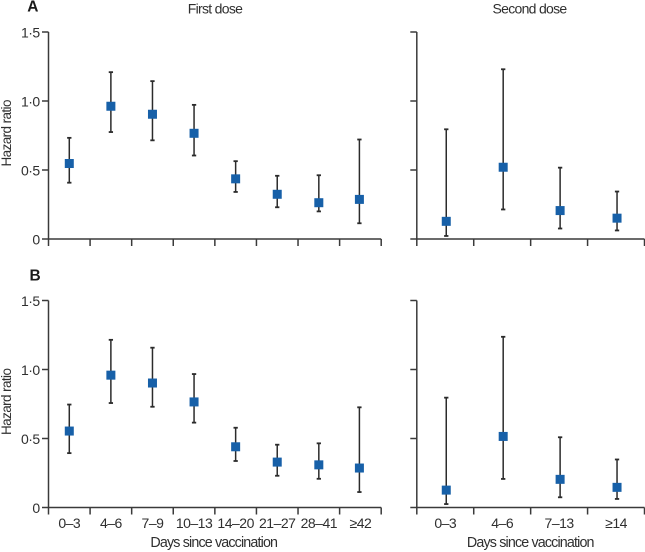 The image size is (645, 552). Describe the element at coordinates (277, 523) in the screenshot. I see `svg-text: 21–27` at that location.